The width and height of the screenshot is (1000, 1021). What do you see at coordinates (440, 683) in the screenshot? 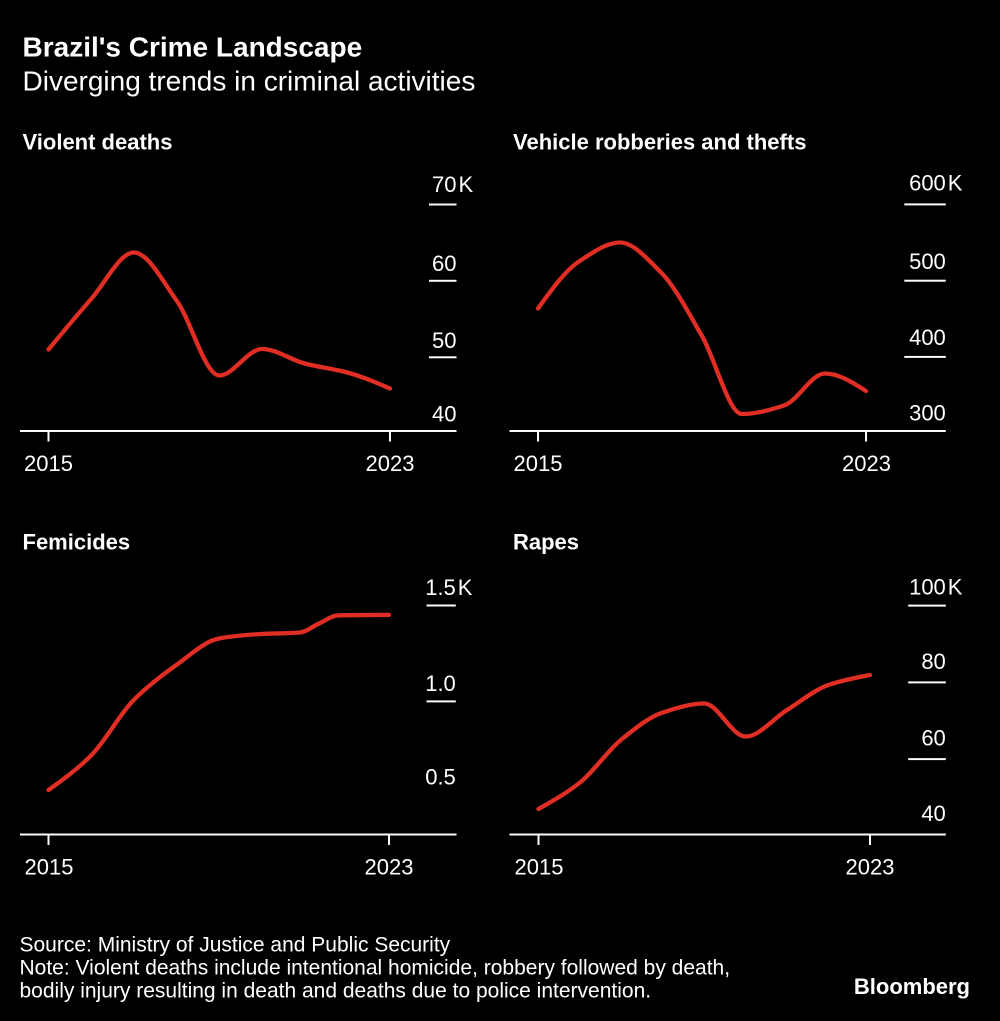
I see `svg-text: 1.0` at bounding box center [440, 683].